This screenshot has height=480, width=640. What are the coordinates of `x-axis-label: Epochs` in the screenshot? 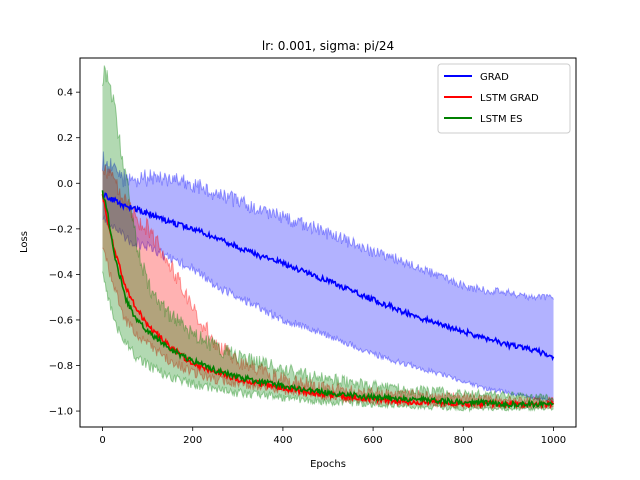 It's located at (328, 464).